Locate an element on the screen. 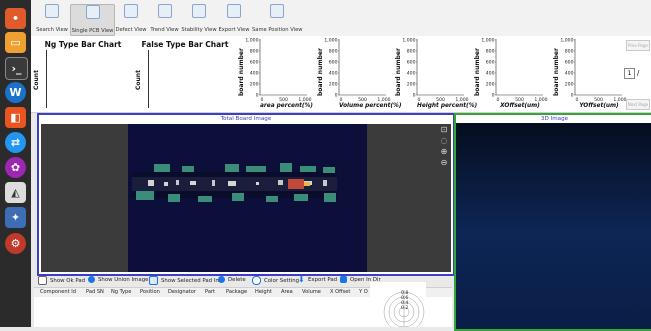 Image resolution: width=651 pixels, height=331 pixels. col-y-offset: Y O is located at coordinates (363, 292).